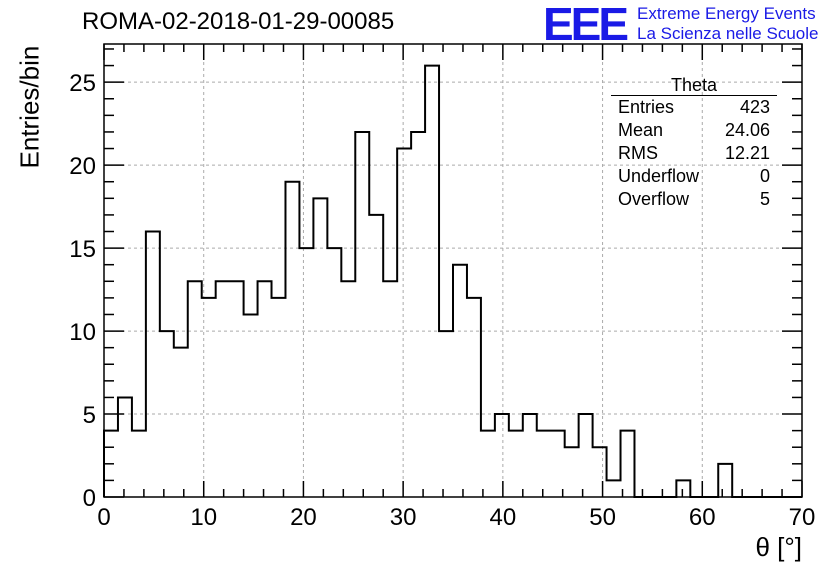  Describe the element at coordinates (694, 85) in the screenshot. I see `stats-title: Theta` at that location.